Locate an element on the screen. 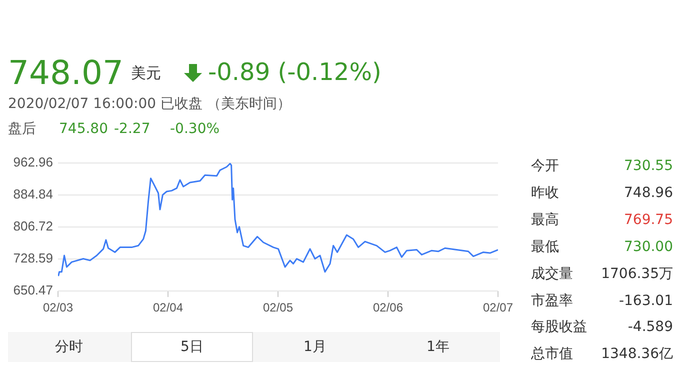 The width and height of the screenshot is (700, 374). text: 盘后 is located at coordinates (22, 129).